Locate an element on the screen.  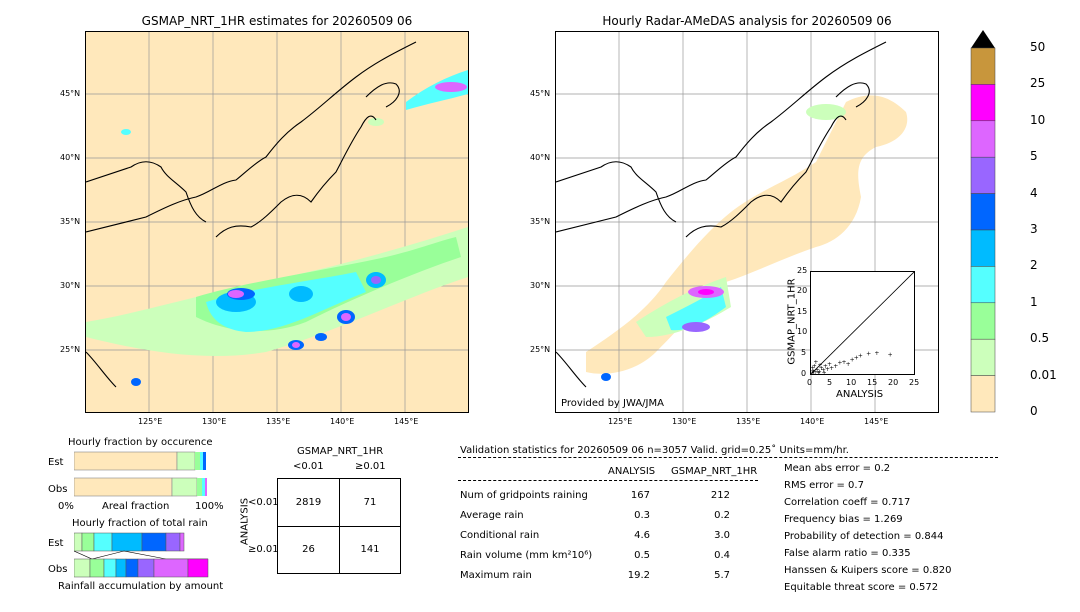
left-lat-label: 45°N is located at coordinates (70, 93).